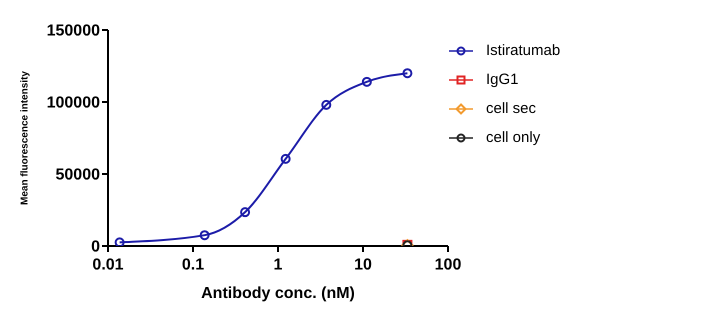 This screenshot has height=324, width=706. I want to click on x-tick-label: 1, so click(278, 265).